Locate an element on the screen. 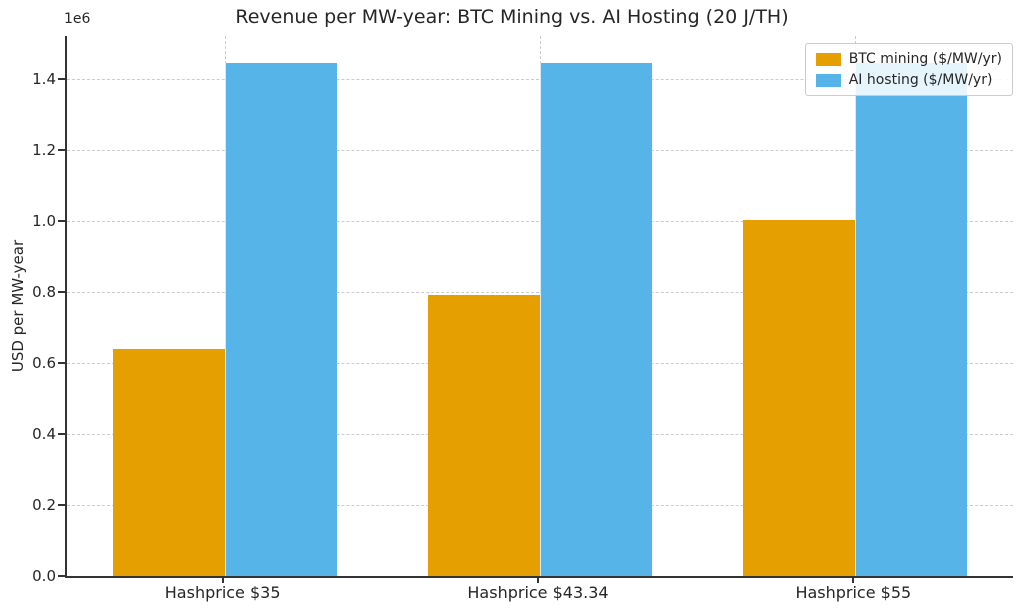 This screenshot has height=610, width=1024. x-tick-label: Hashprice $35 is located at coordinates (222, 592).